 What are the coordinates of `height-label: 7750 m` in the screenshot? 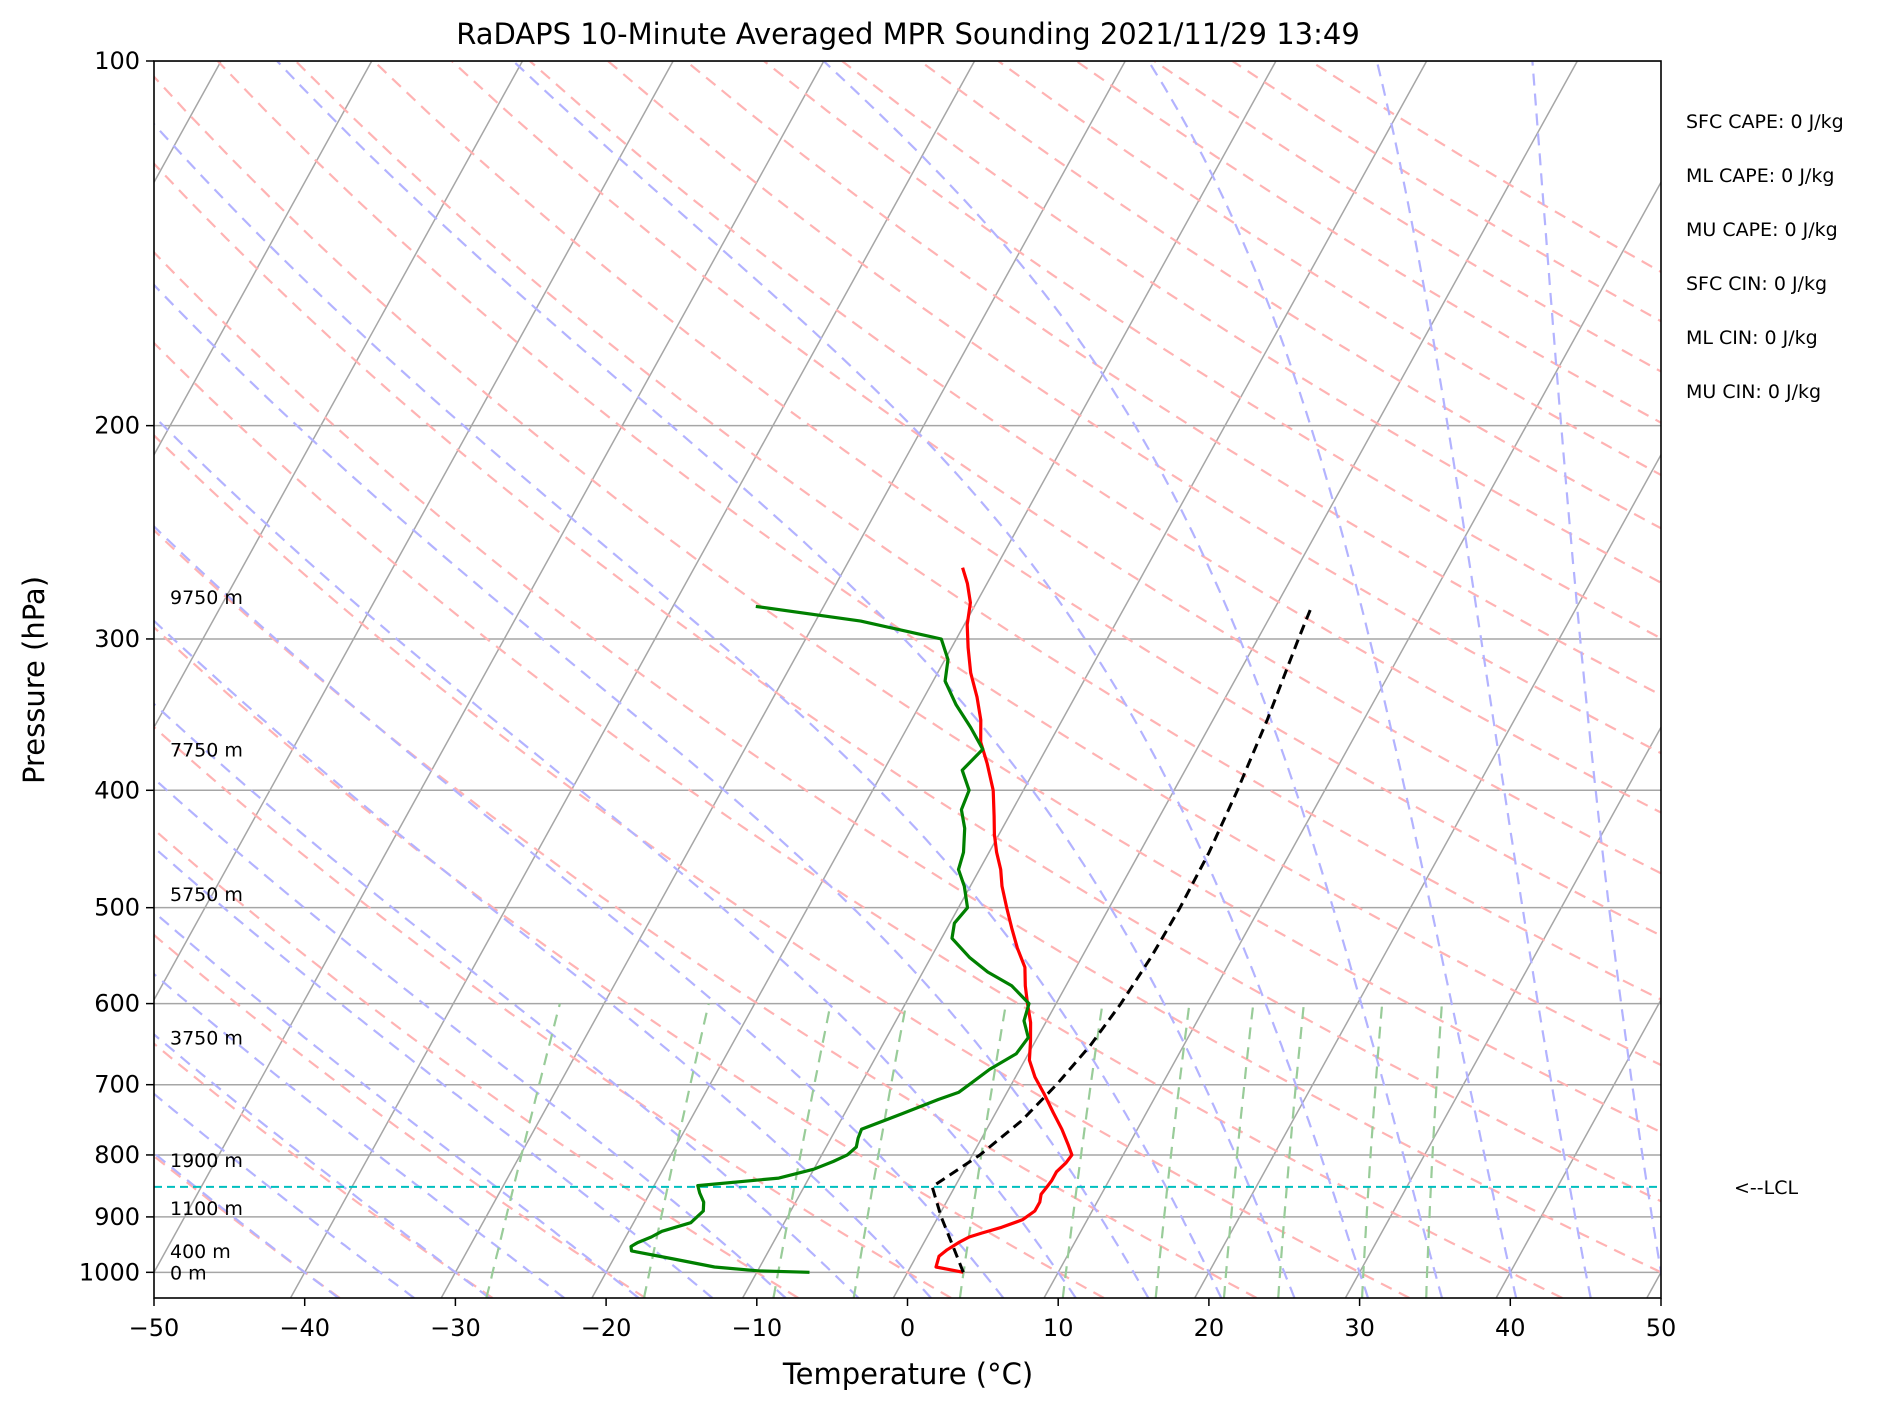 It's located at (206, 750).